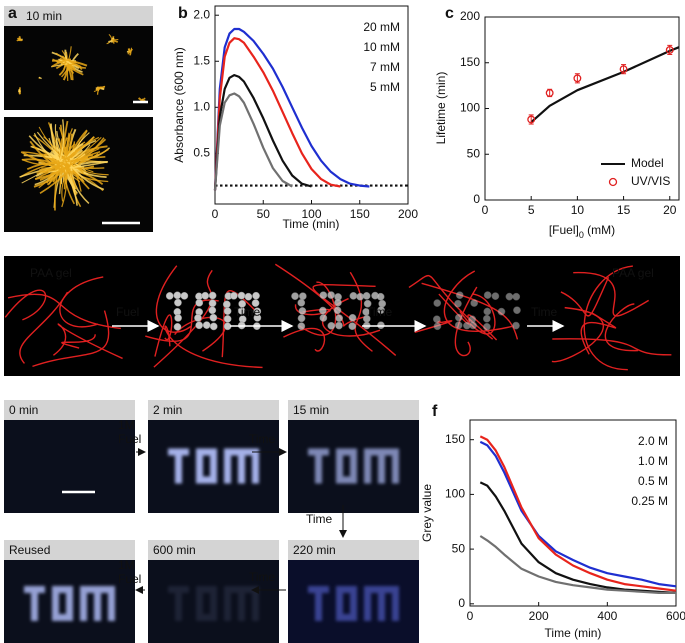 This screenshot has height=643, width=685. Describe the element at coordinates (531, 210) in the screenshot. I see `x-tick-label: 5` at that location.